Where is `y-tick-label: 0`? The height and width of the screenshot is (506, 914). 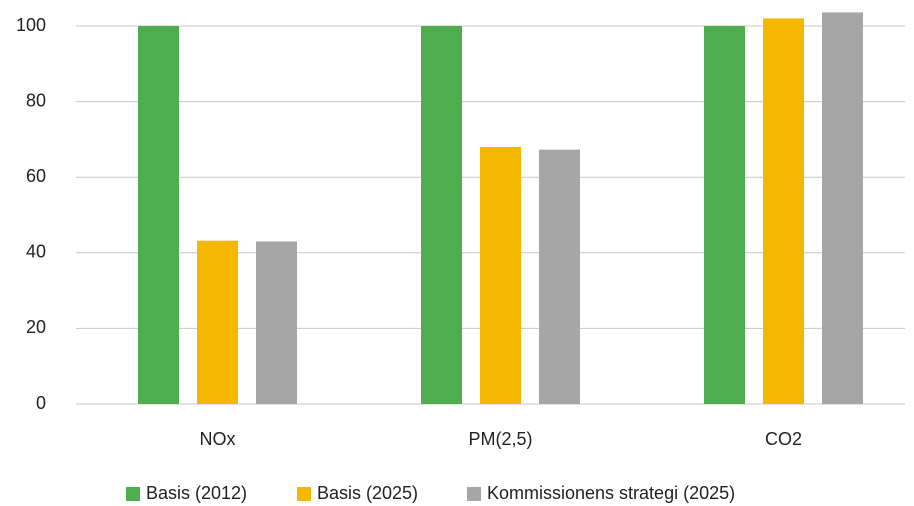
y-tick-label: 0 is located at coordinates (41, 403).